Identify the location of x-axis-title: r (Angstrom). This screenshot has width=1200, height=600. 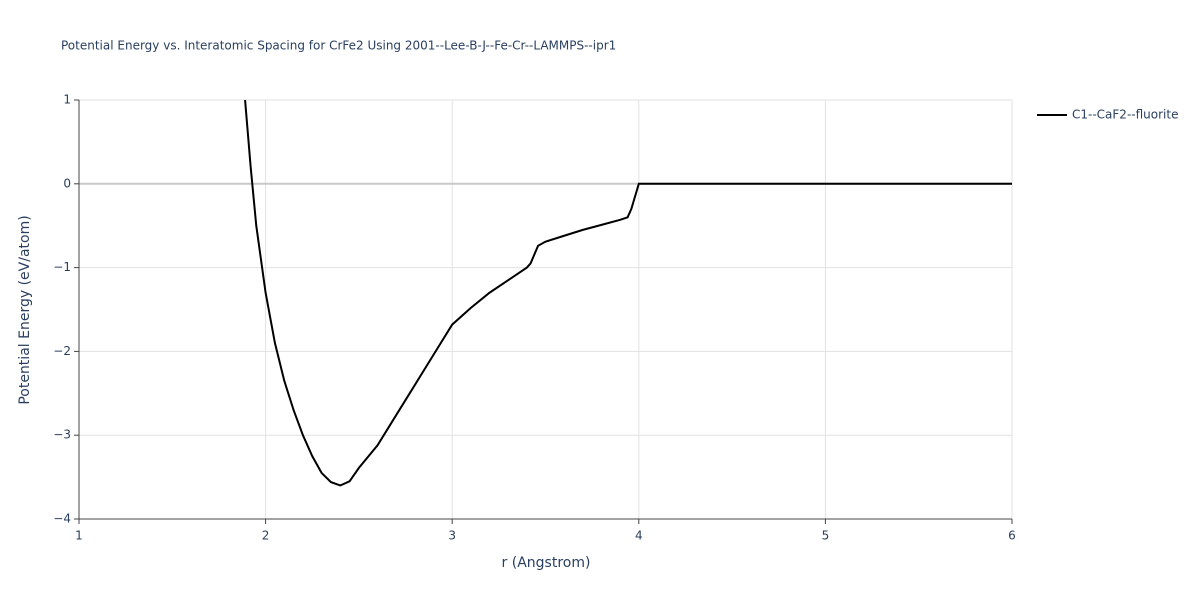
(546, 563).